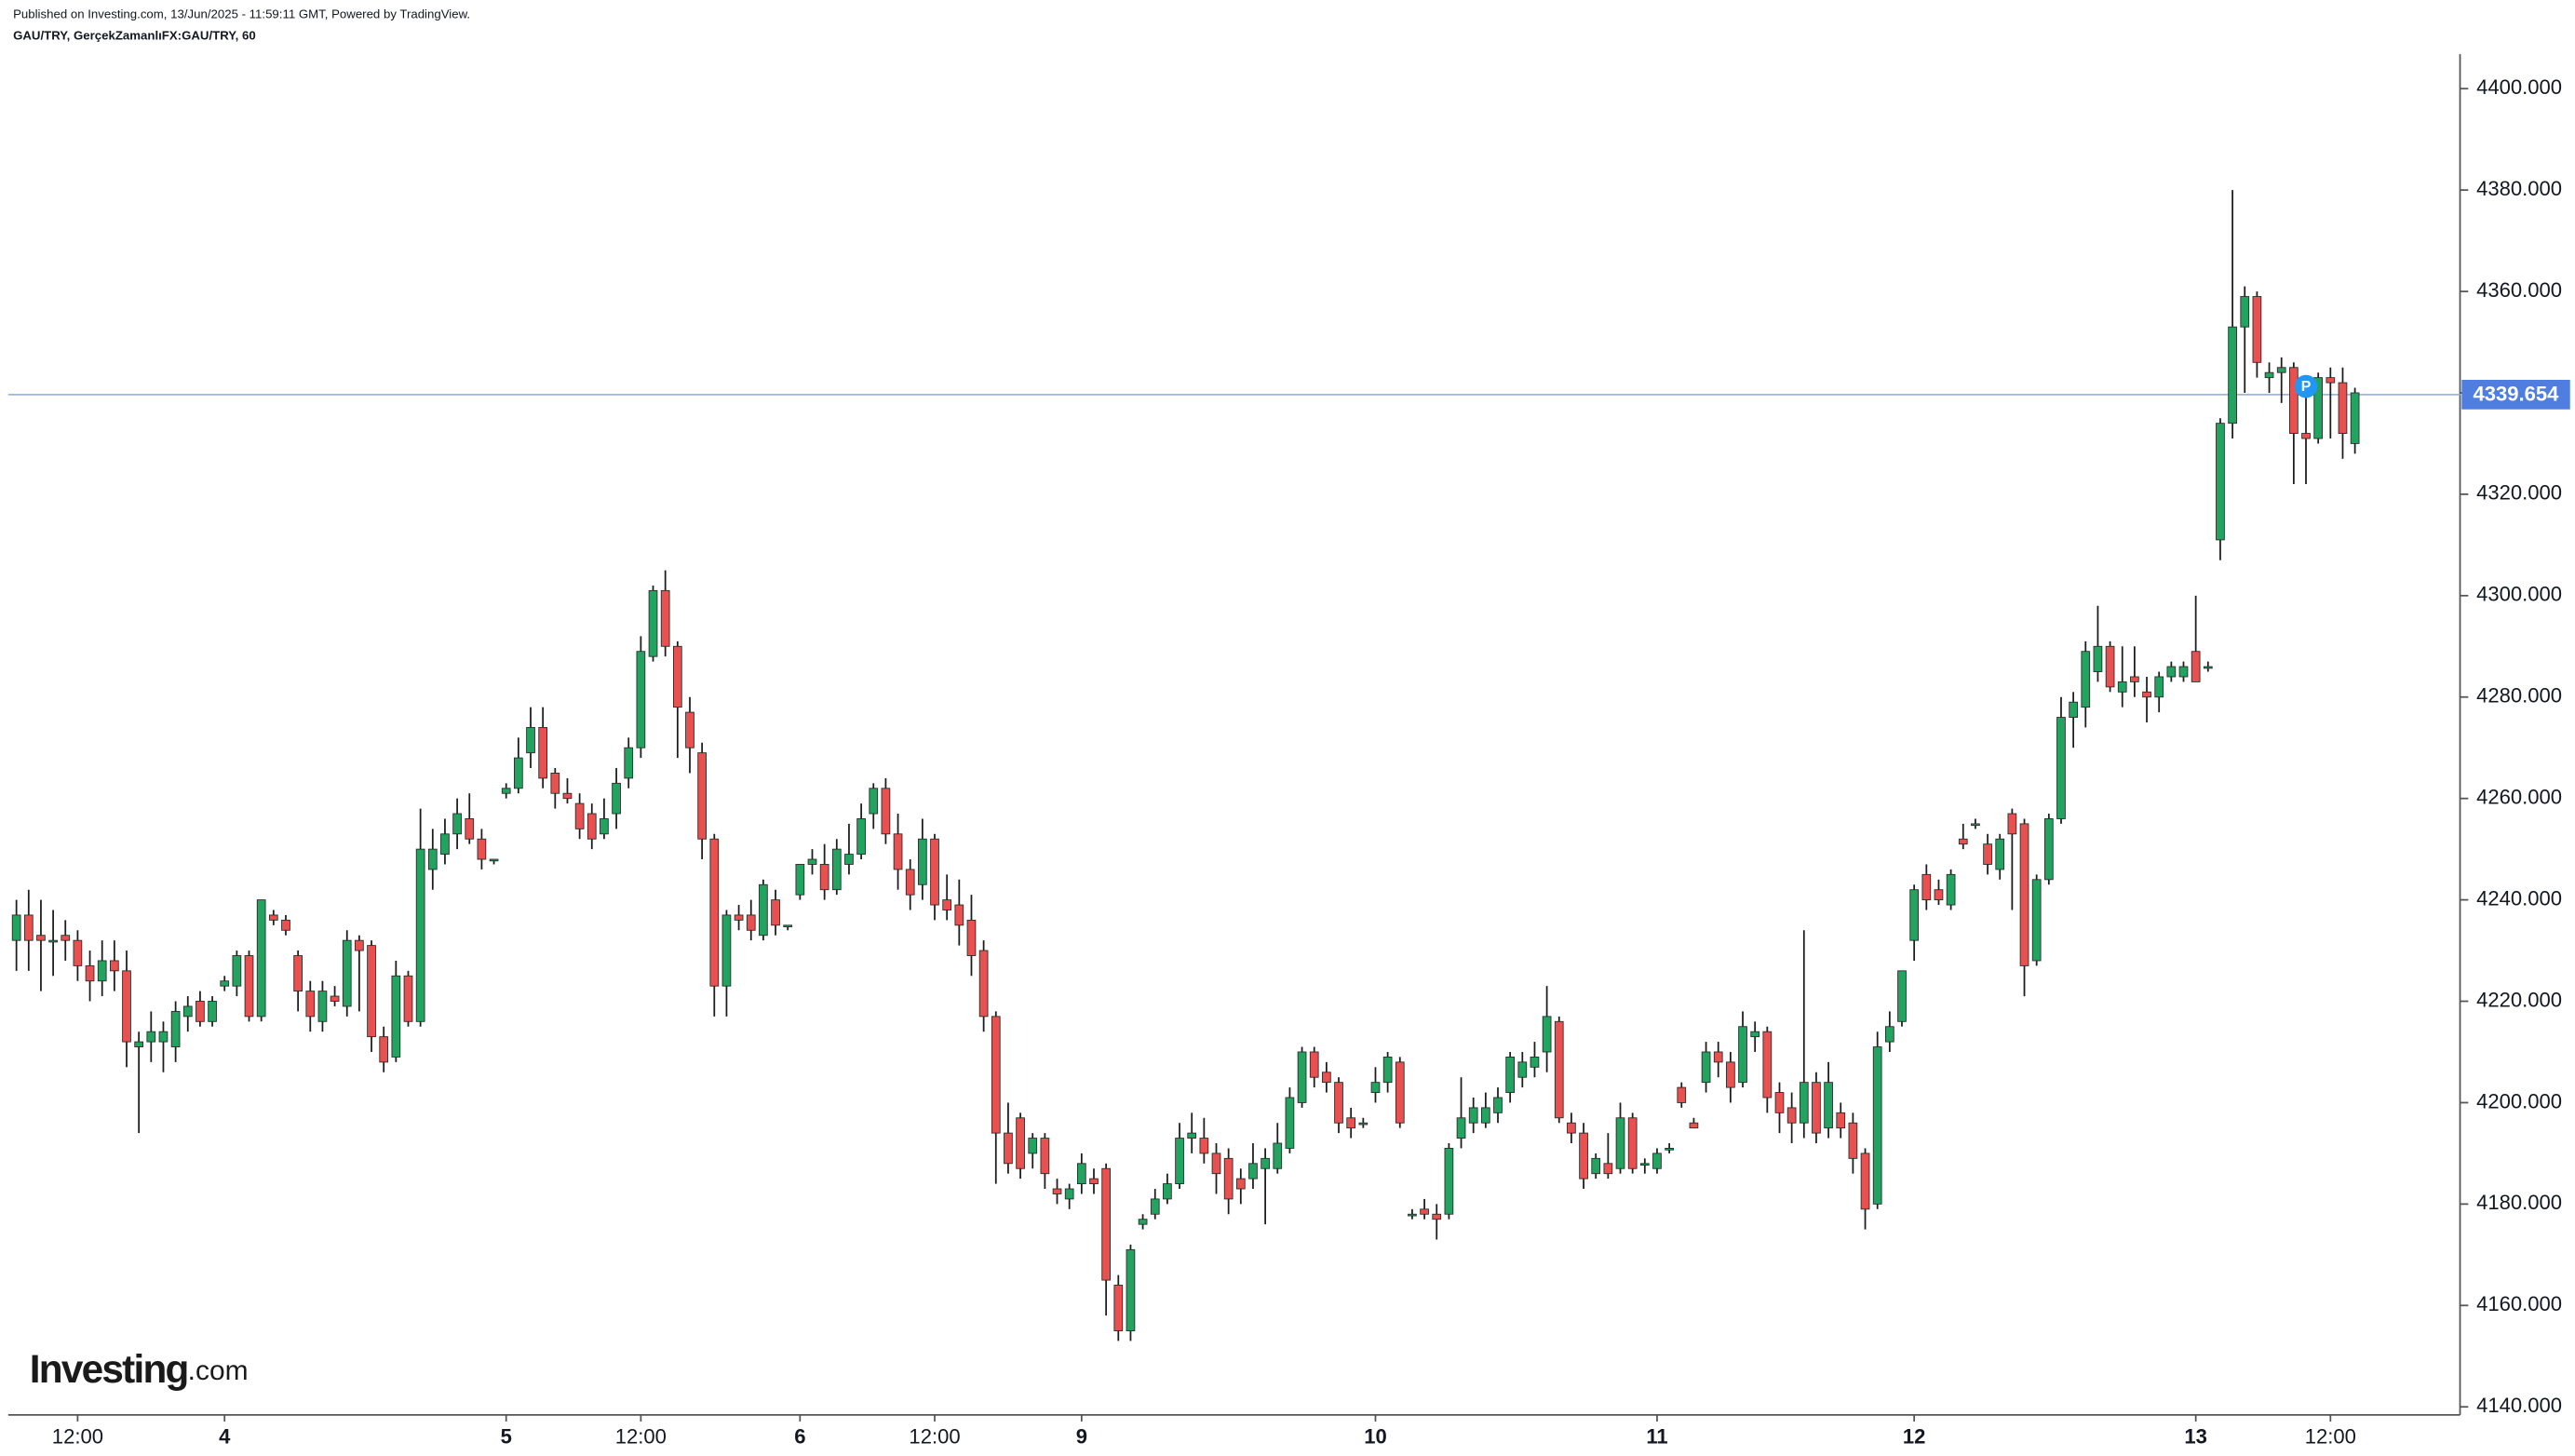 This screenshot has width=2575, height=1456. I want to click on logo: Investing.com, so click(139, 1369).